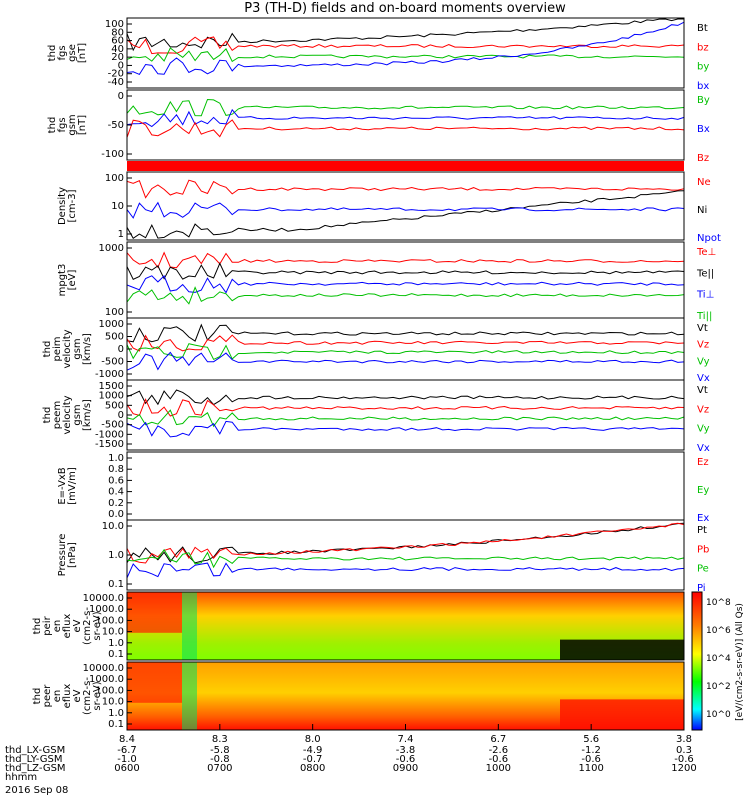 This screenshot has height=800, width=750. Describe the element at coordinates (47, 696) in the screenshot. I see `y-axis-label: peer` at that location.